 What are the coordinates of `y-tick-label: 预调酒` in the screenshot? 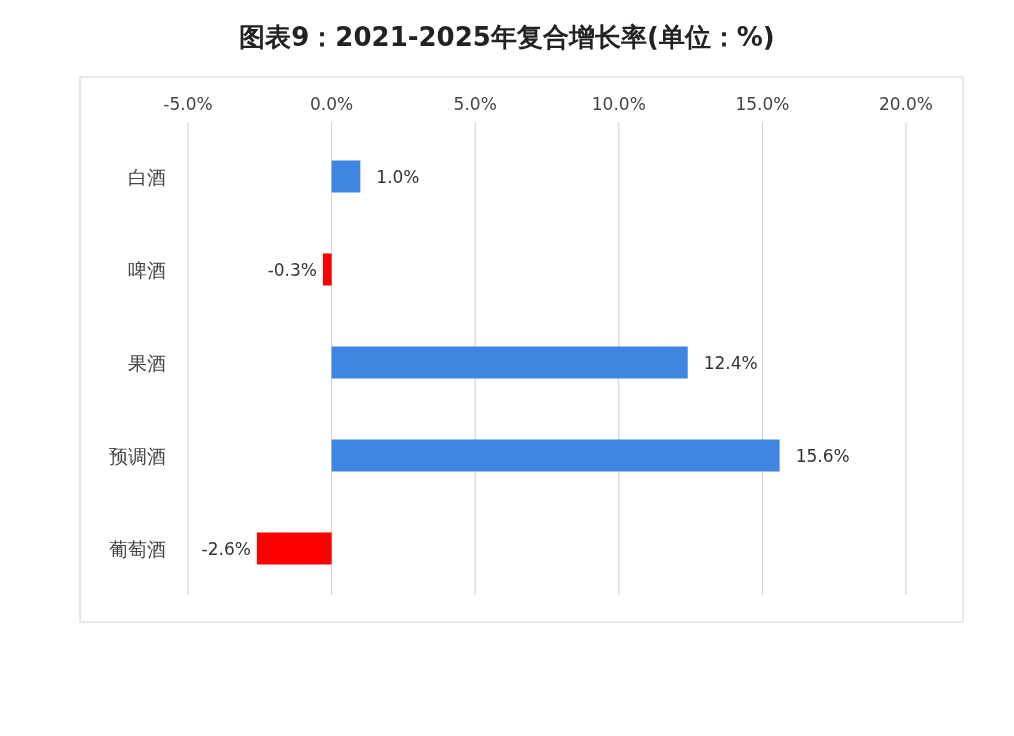 It's located at (137, 455).